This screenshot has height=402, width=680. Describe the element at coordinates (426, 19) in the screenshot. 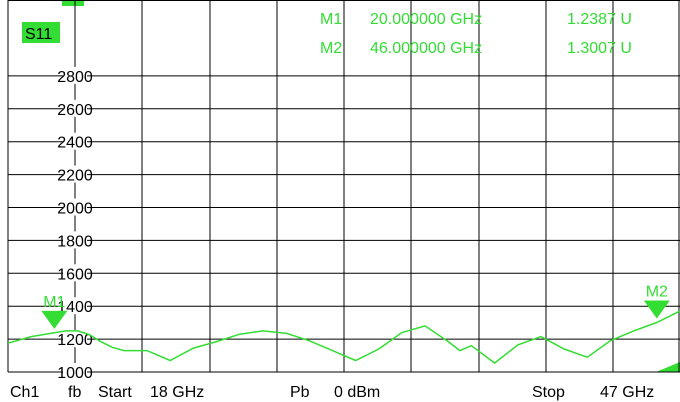

I see `marker-1-frequency: 20.000000 GHz` at that location.